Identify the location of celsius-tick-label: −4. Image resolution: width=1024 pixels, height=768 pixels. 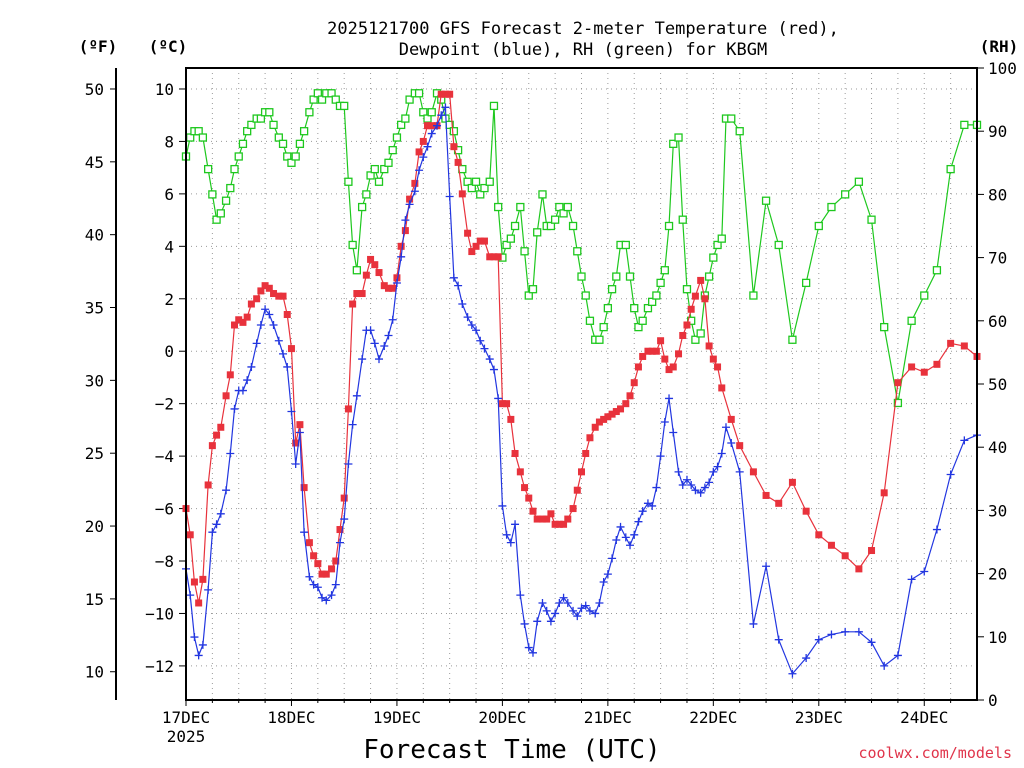
(164, 456).